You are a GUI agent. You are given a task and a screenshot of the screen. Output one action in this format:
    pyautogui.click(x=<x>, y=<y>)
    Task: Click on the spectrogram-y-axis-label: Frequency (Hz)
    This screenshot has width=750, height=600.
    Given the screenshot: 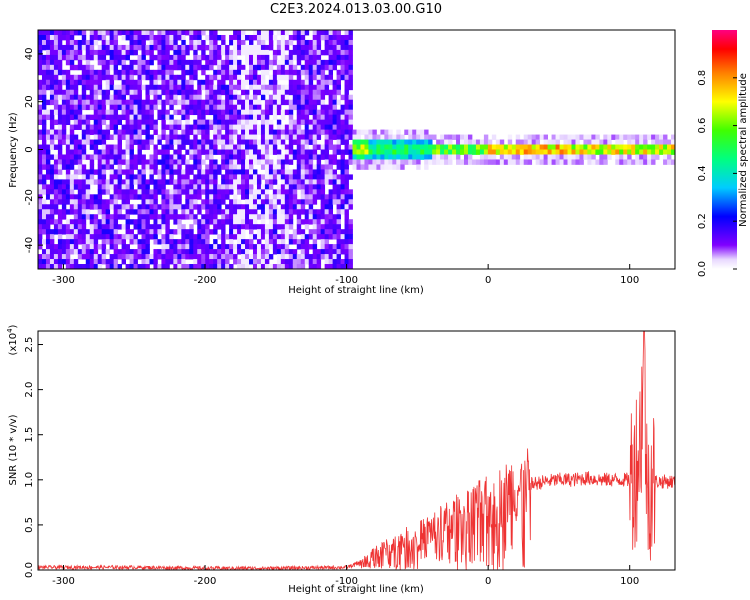 What is the action you would take?
    pyautogui.click(x=13, y=150)
    